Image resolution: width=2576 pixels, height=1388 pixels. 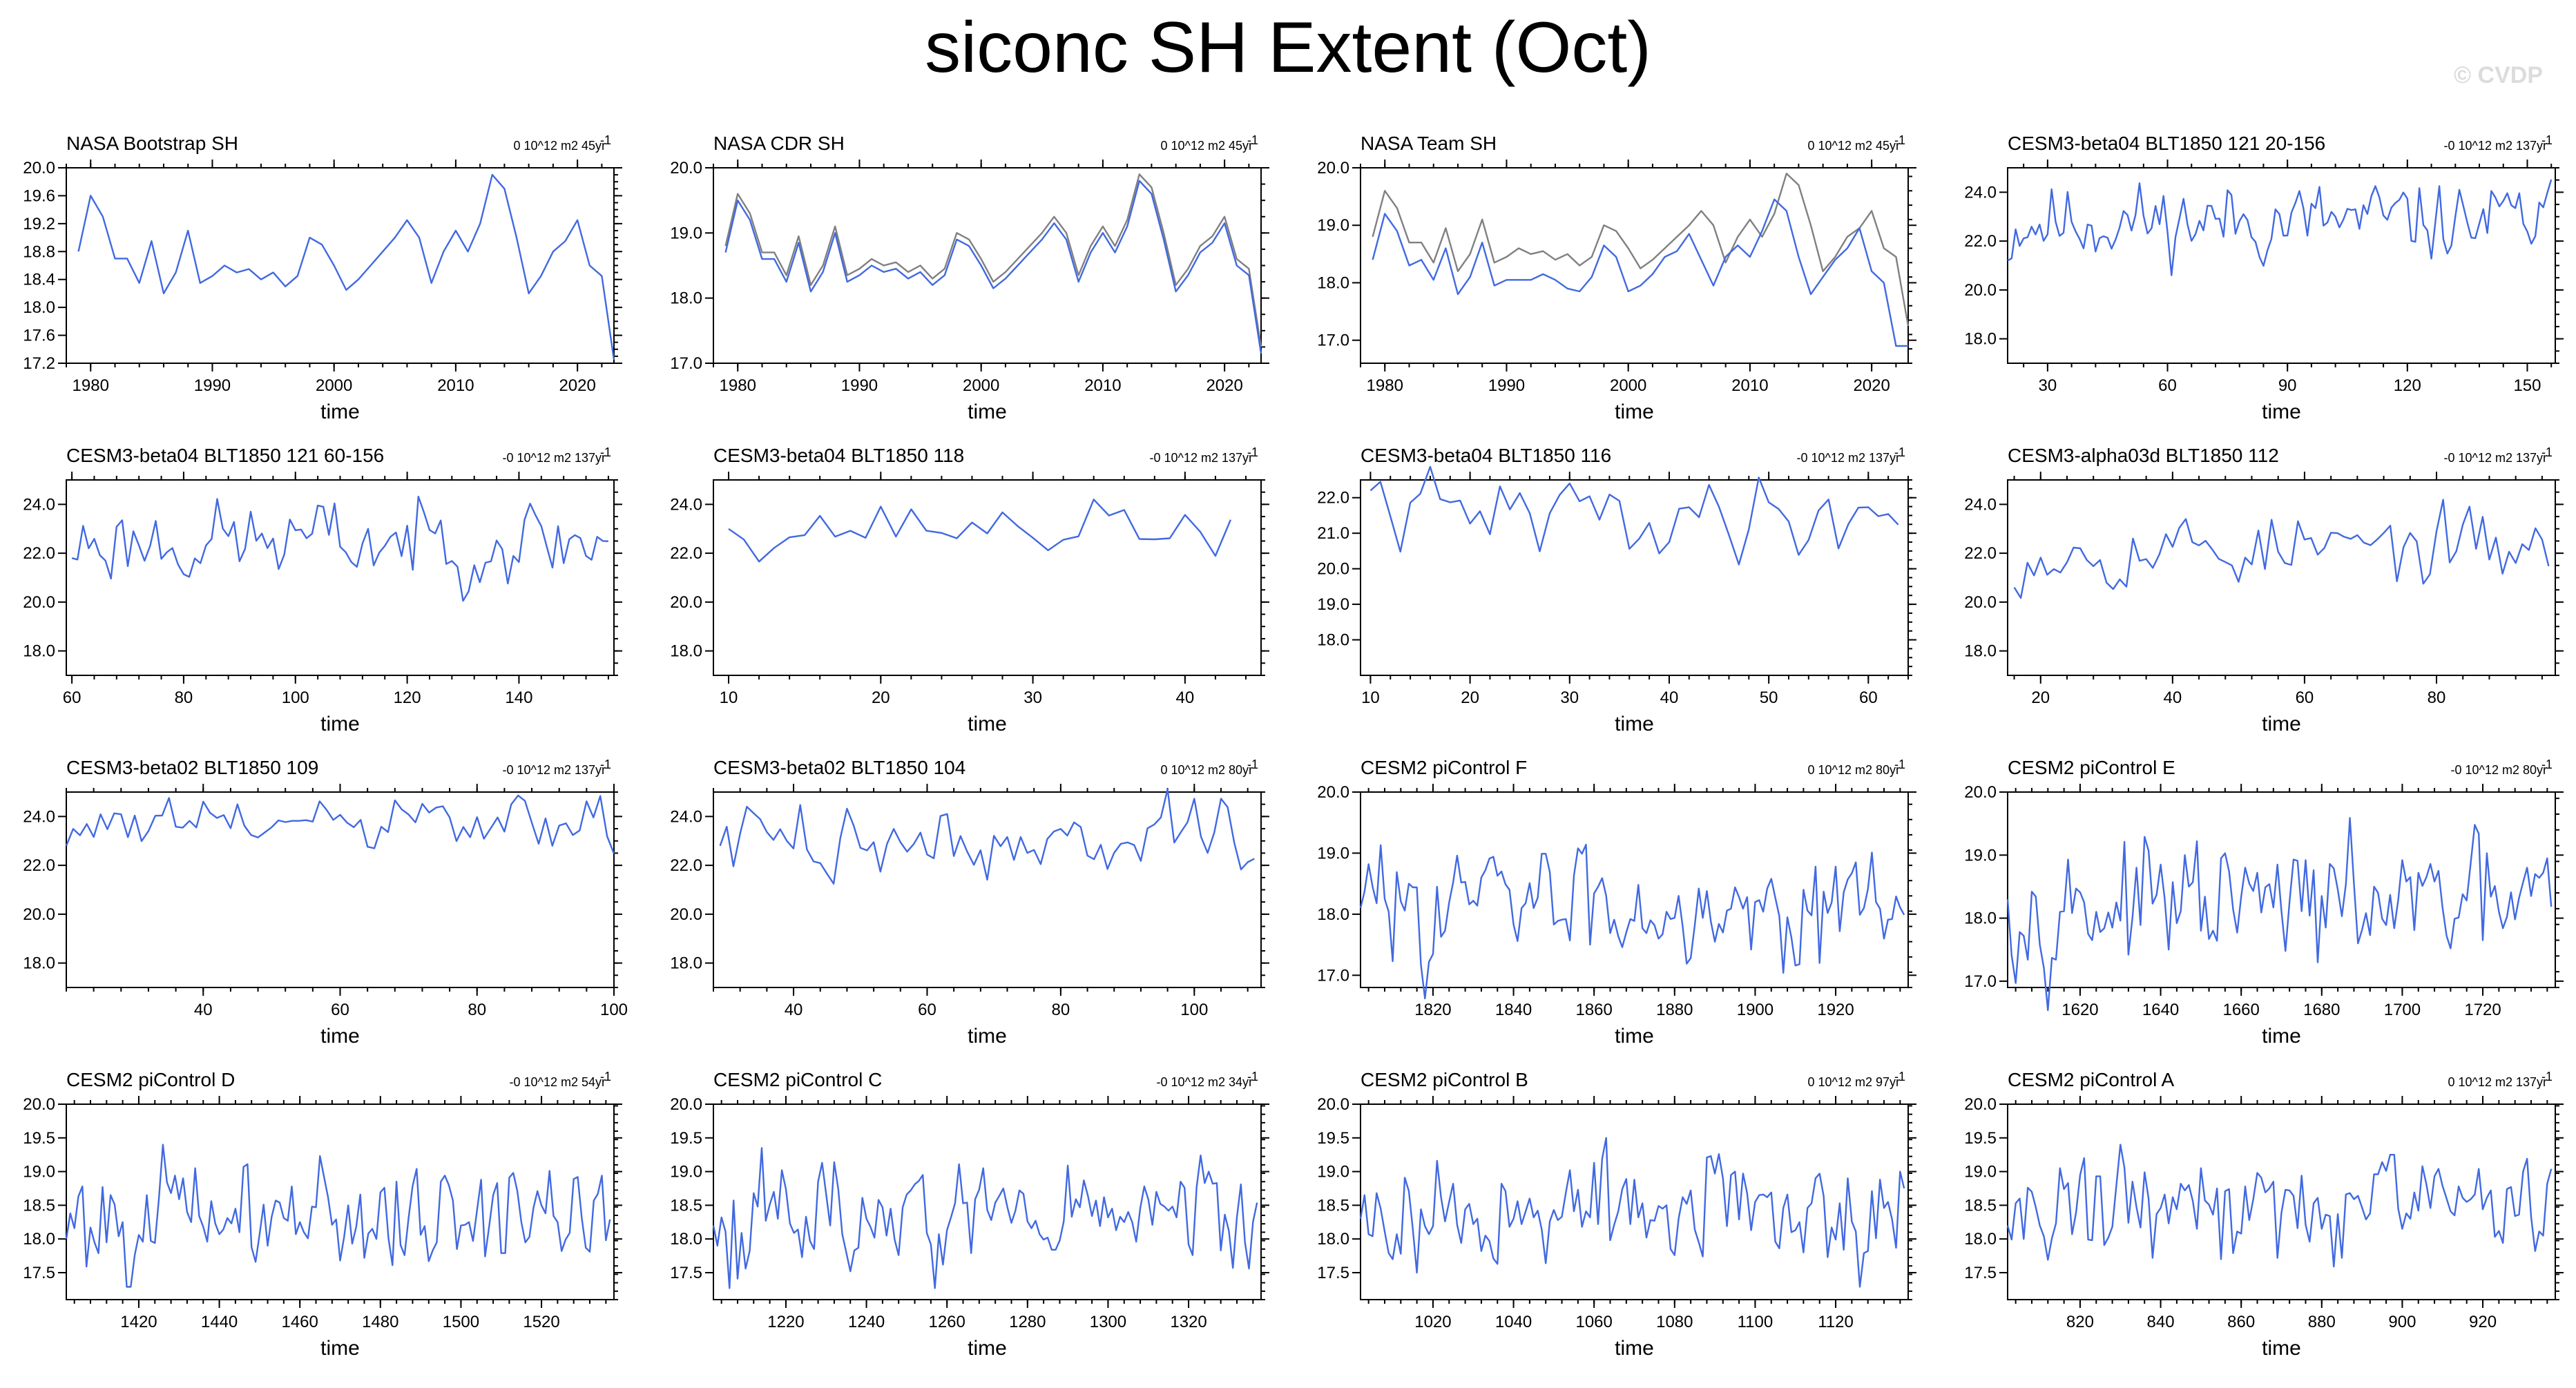 What do you see at coordinates (1853, 1082) in the screenshot?
I see `trend-label: 0 10^12 m2 97yr` at bounding box center [1853, 1082].